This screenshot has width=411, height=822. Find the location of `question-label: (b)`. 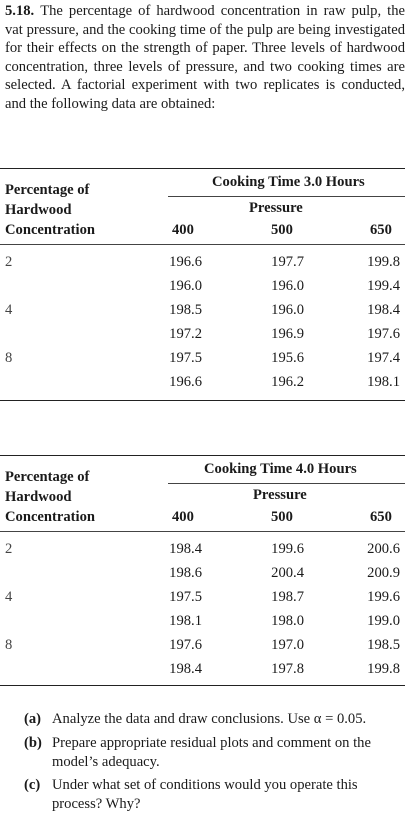

question-label: (b) is located at coordinates (33, 742).